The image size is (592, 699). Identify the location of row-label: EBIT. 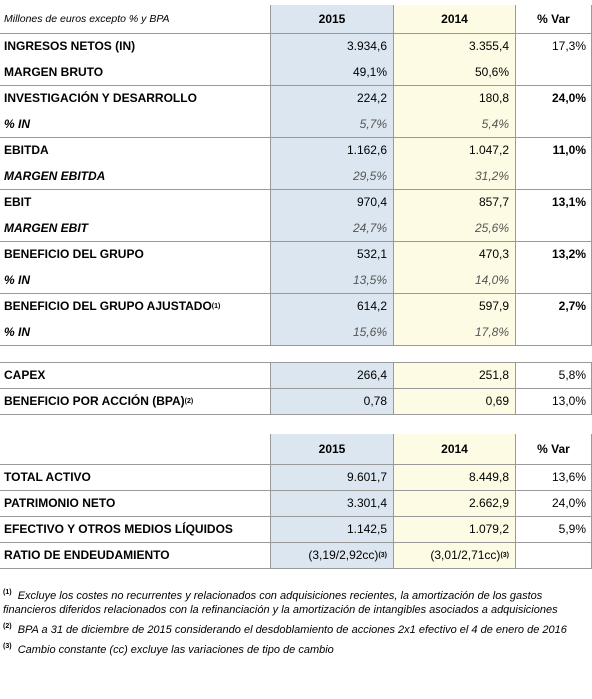
(18, 202).